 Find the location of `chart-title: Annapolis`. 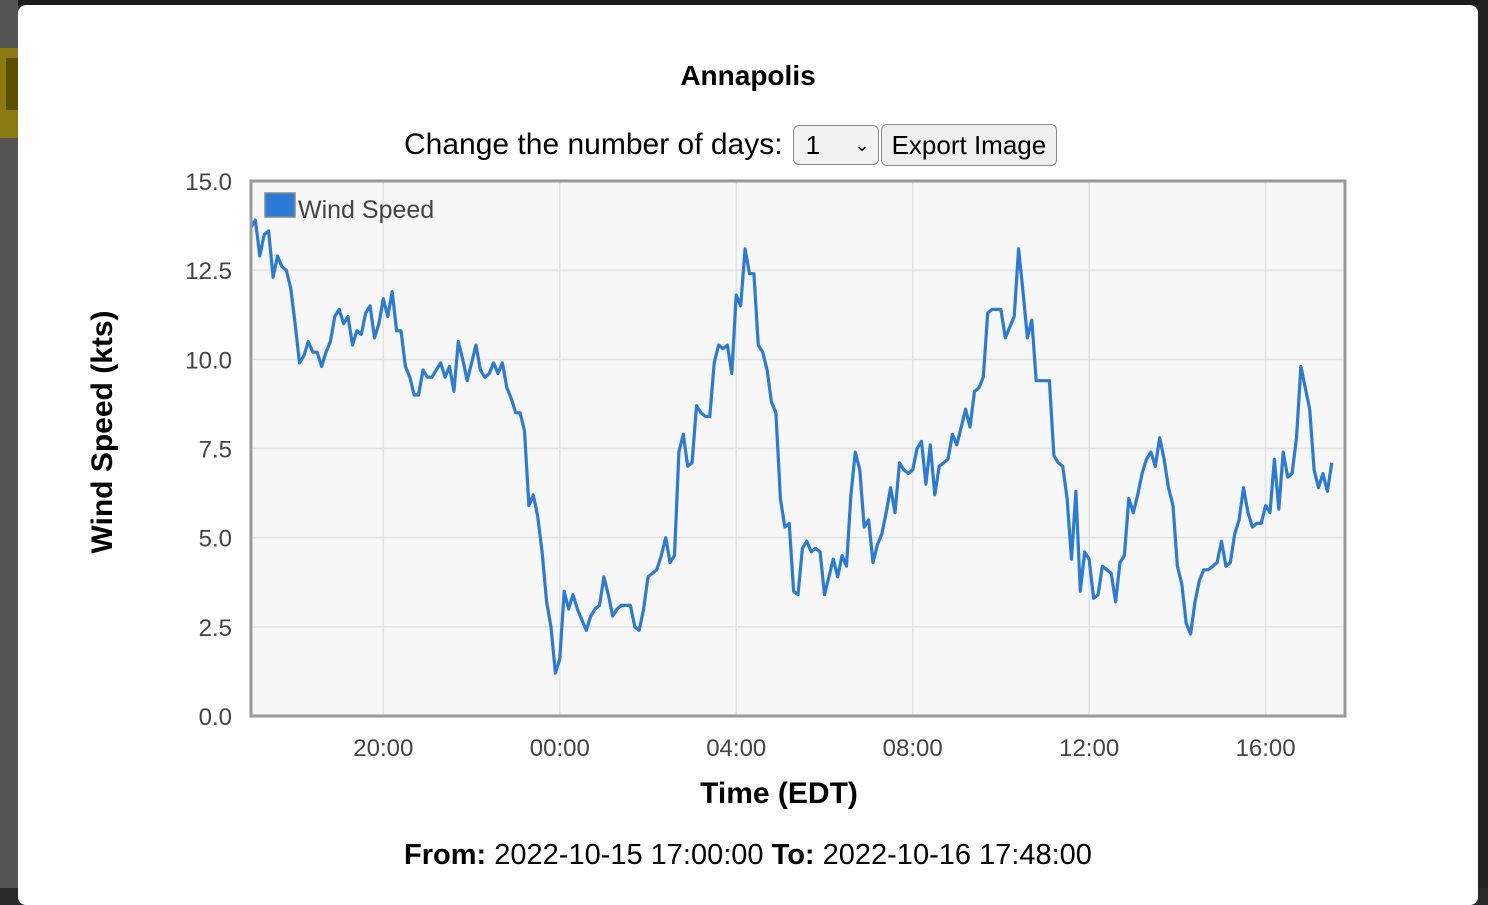

chart-title: Annapolis is located at coordinates (748, 75).